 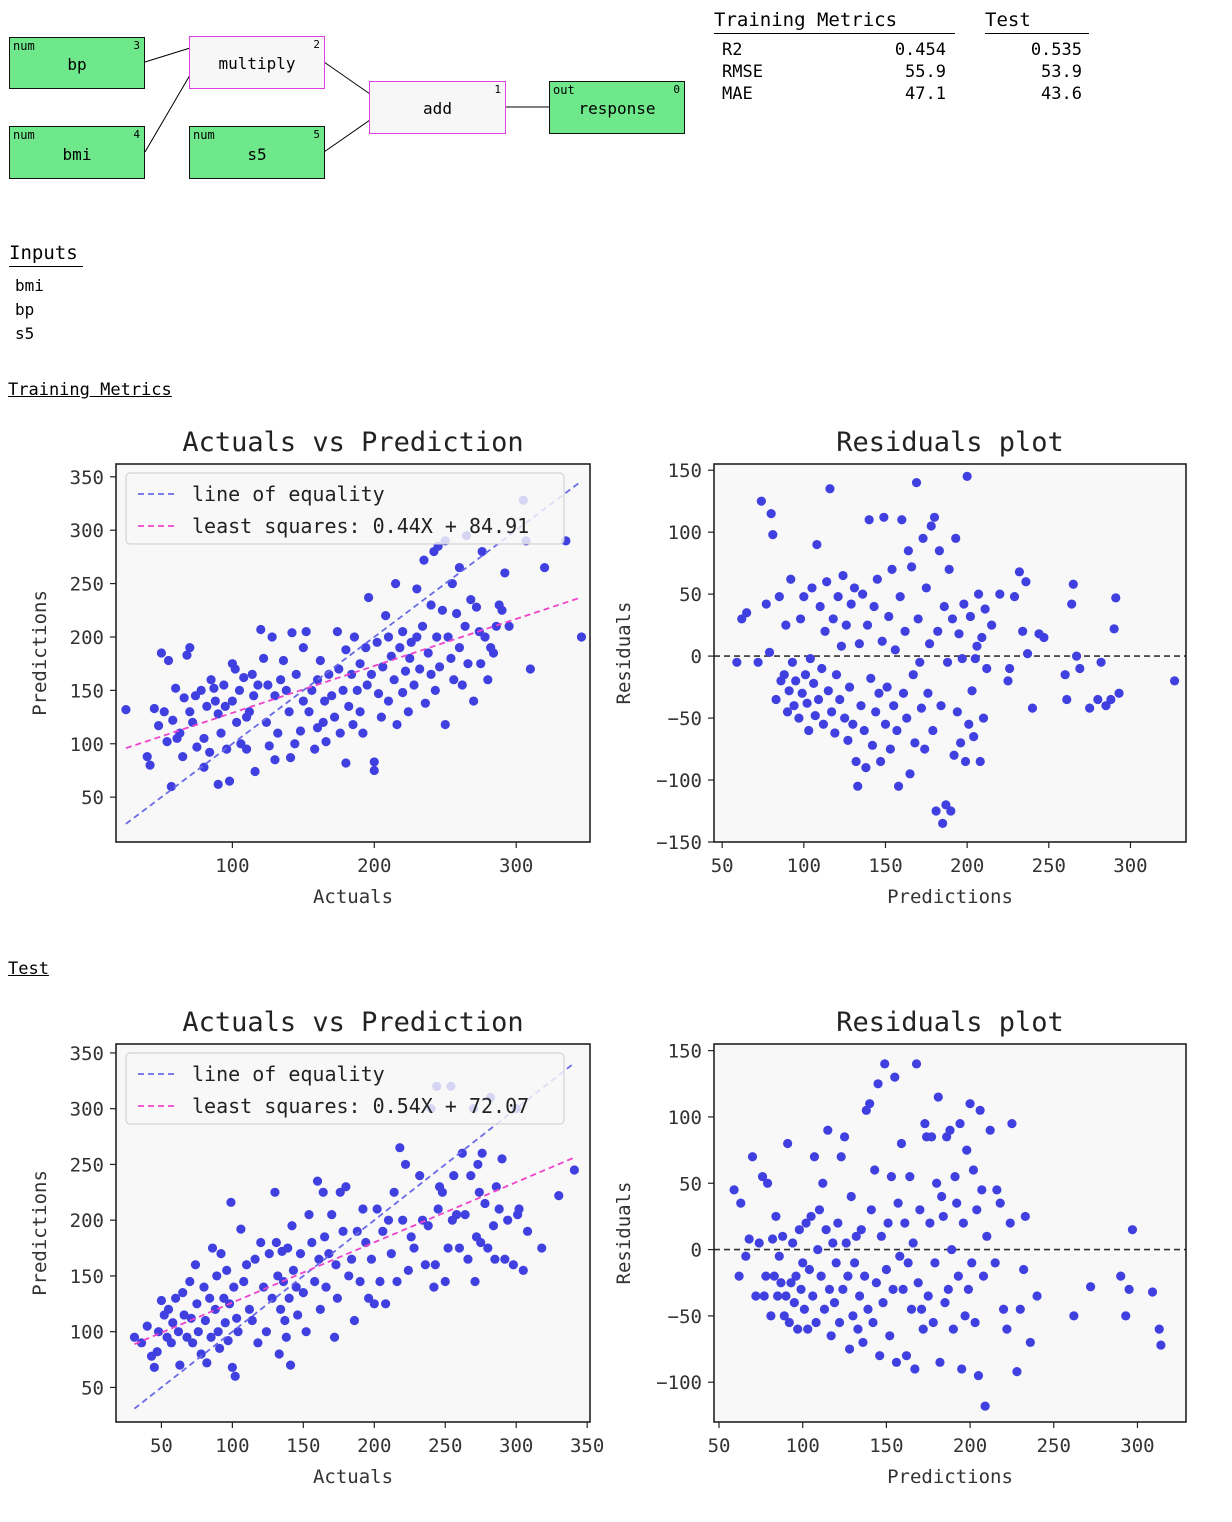 What do you see at coordinates (257, 152) in the screenshot?
I see `node-s5: num 5 s5` at bounding box center [257, 152].